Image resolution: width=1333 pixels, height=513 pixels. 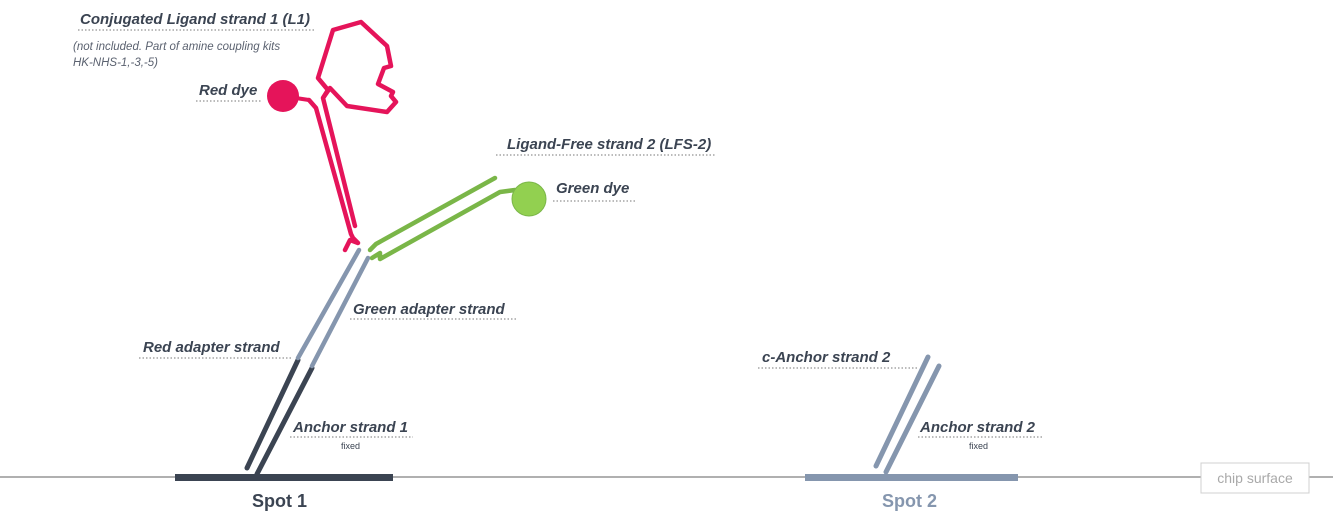 I want to click on anchor-strand-1b, so click(x=284, y=421).